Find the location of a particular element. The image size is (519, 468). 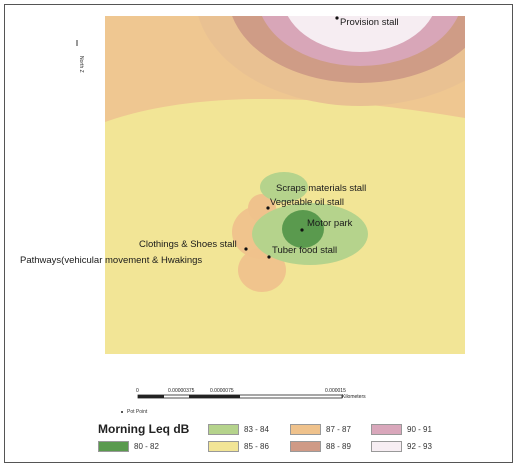

legend-range: 83 - 84 is located at coordinates (256, 429).